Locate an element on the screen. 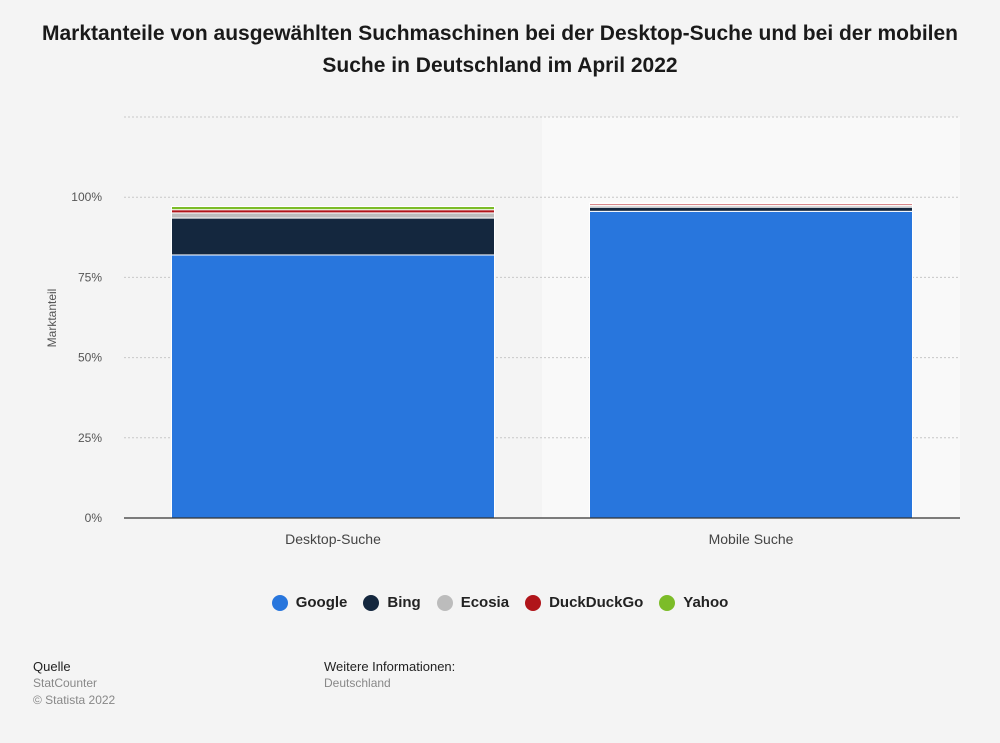 The image size is (1000, 743). legend-item-duckduckgo: DuckDuckGo is located at coordinates (584, 602).